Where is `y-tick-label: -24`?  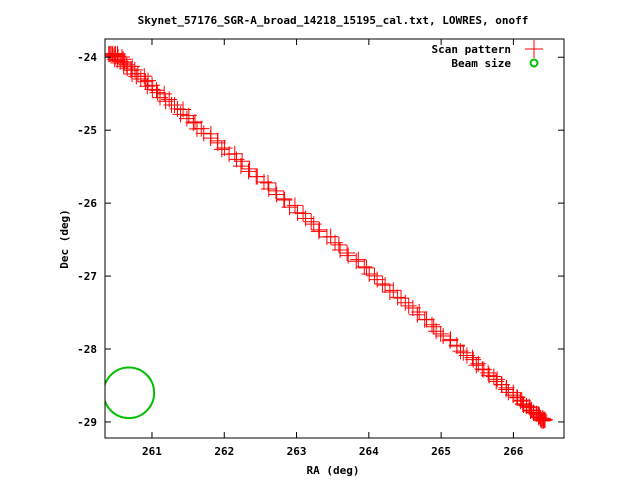
y-tick-label: -24 is located at coordinates (87, 57).